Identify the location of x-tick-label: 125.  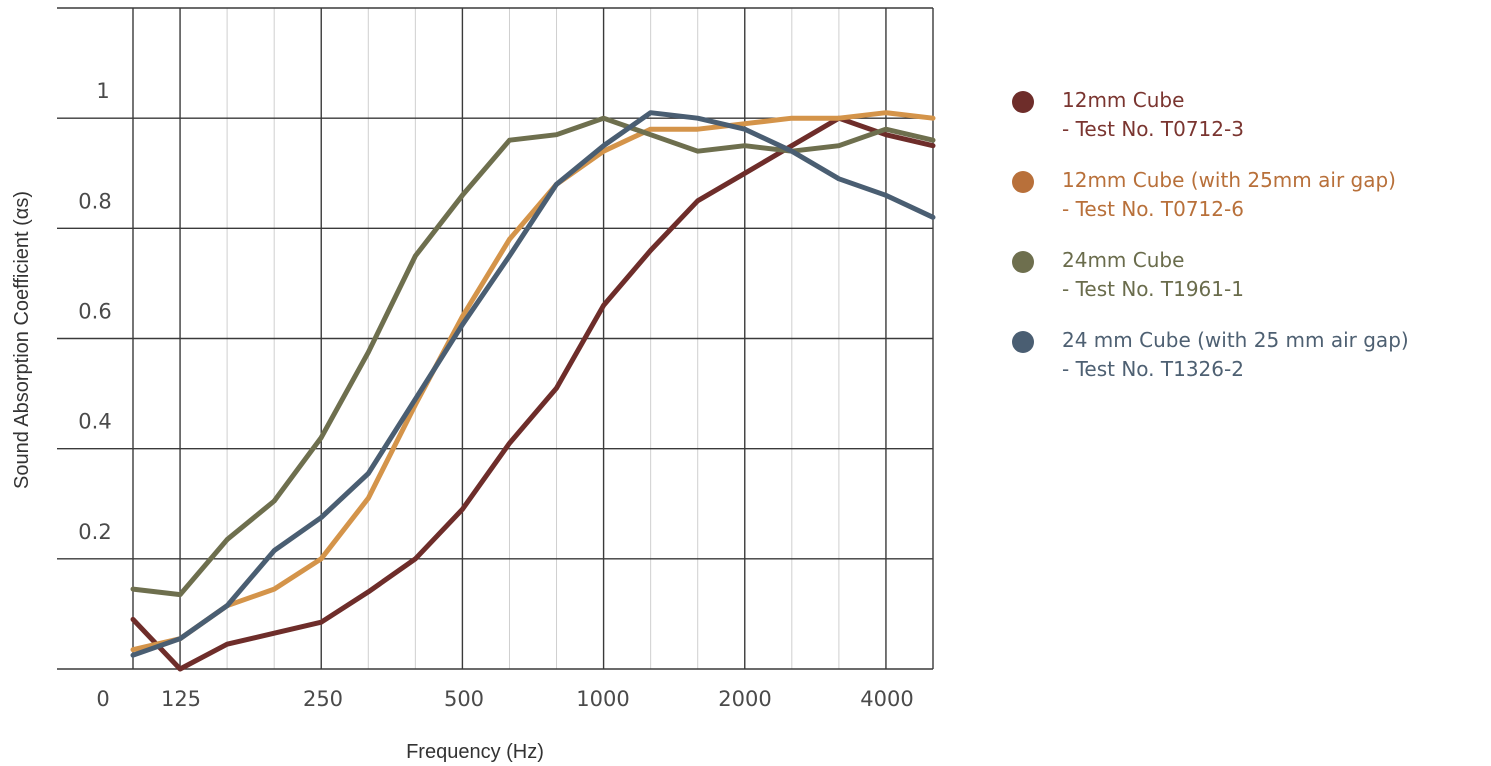
(181, 699).